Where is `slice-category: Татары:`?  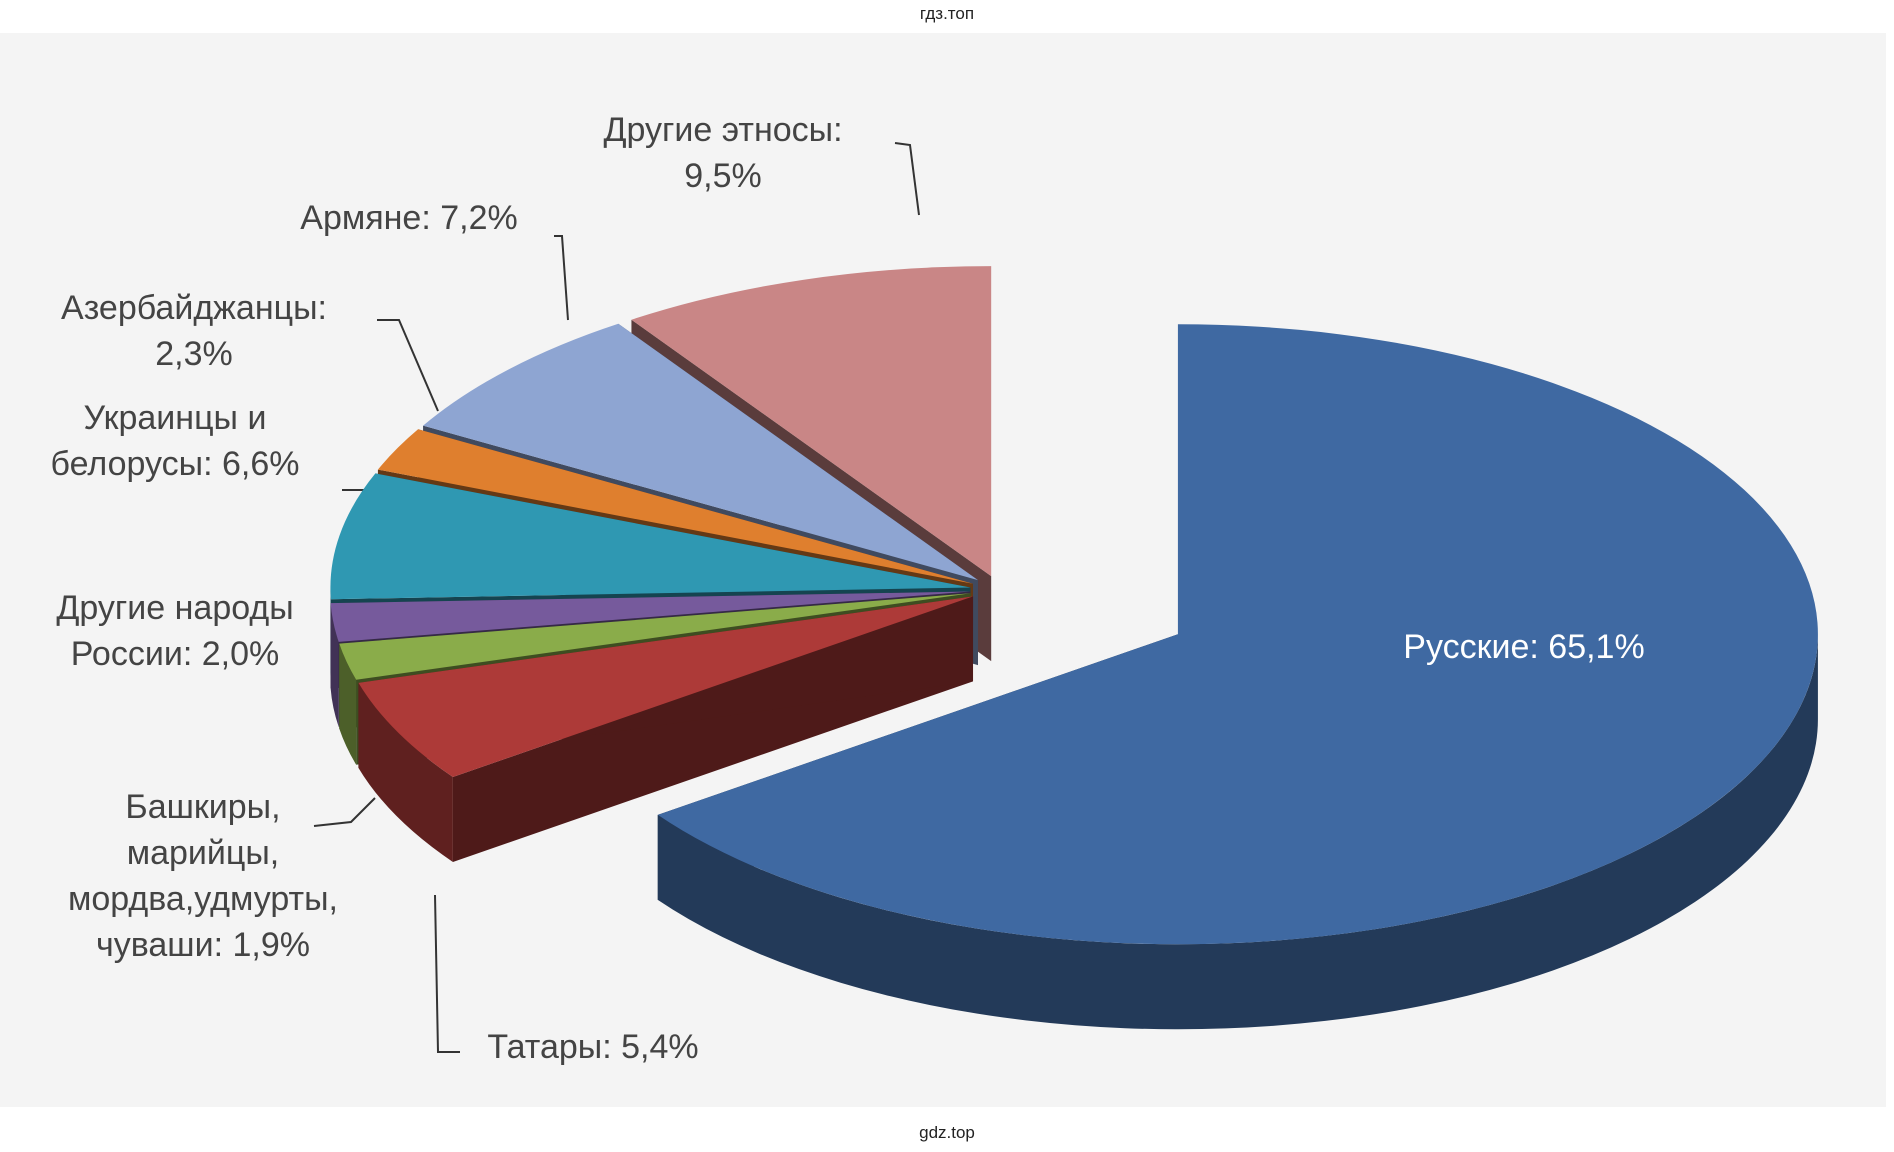 slice-category: Татары: is located at coordinates (549, 1047).